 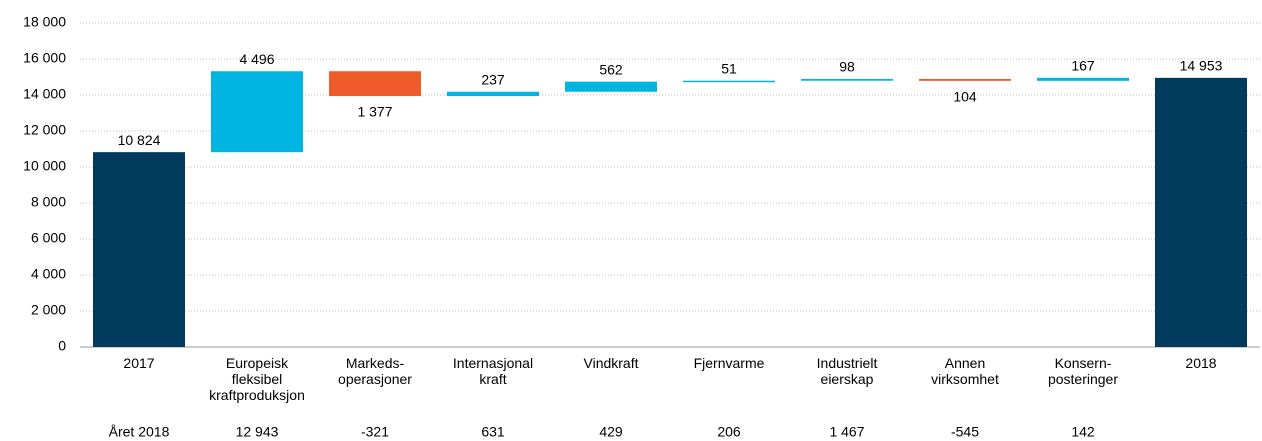 What do you see at coordinates (44, 58) in the screenshot?
I see `y-tick-label: 16 000` at bounding box center [44, 58].